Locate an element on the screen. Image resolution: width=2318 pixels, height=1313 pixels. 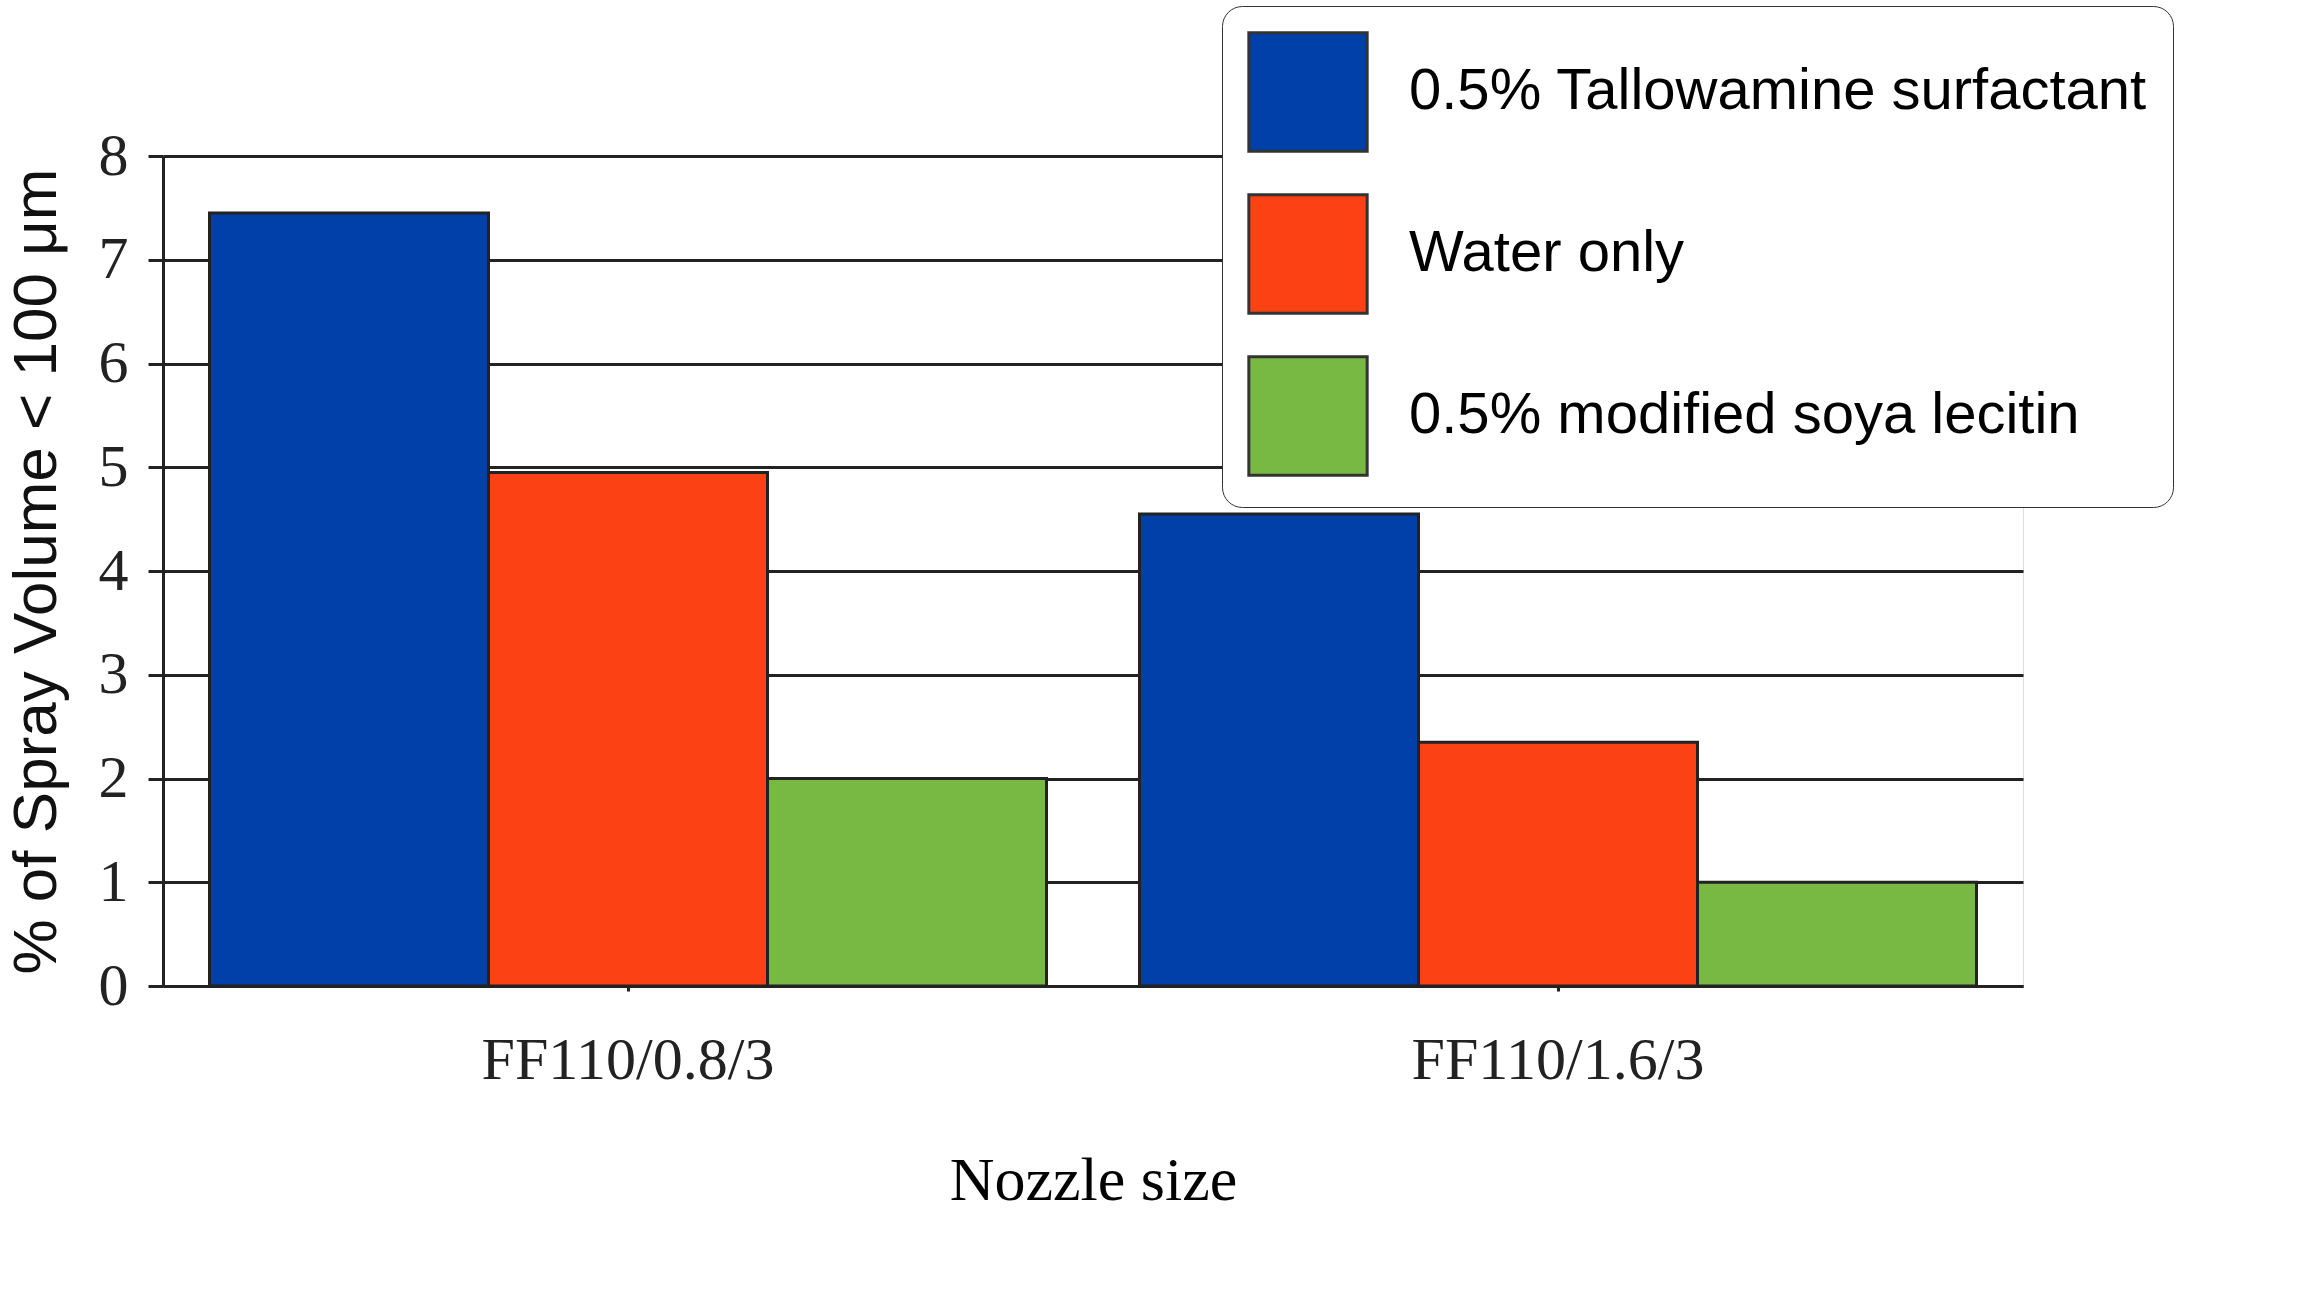
y-tick-label: 5 is located at coordinates (113, 465).